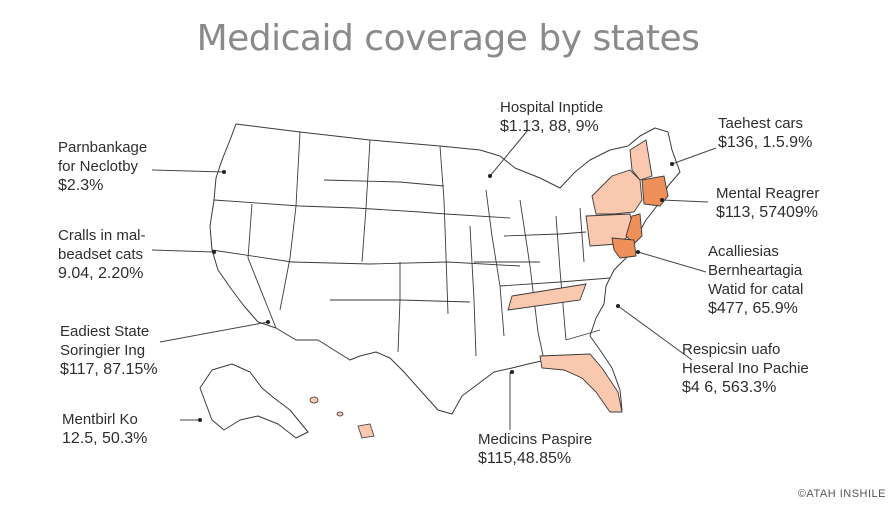 The height and width of the screenshot is (512, 896). I want to click on callout-california: Cralls in mal- beadset cats 9.04, 2.20%, so click(102, 254).